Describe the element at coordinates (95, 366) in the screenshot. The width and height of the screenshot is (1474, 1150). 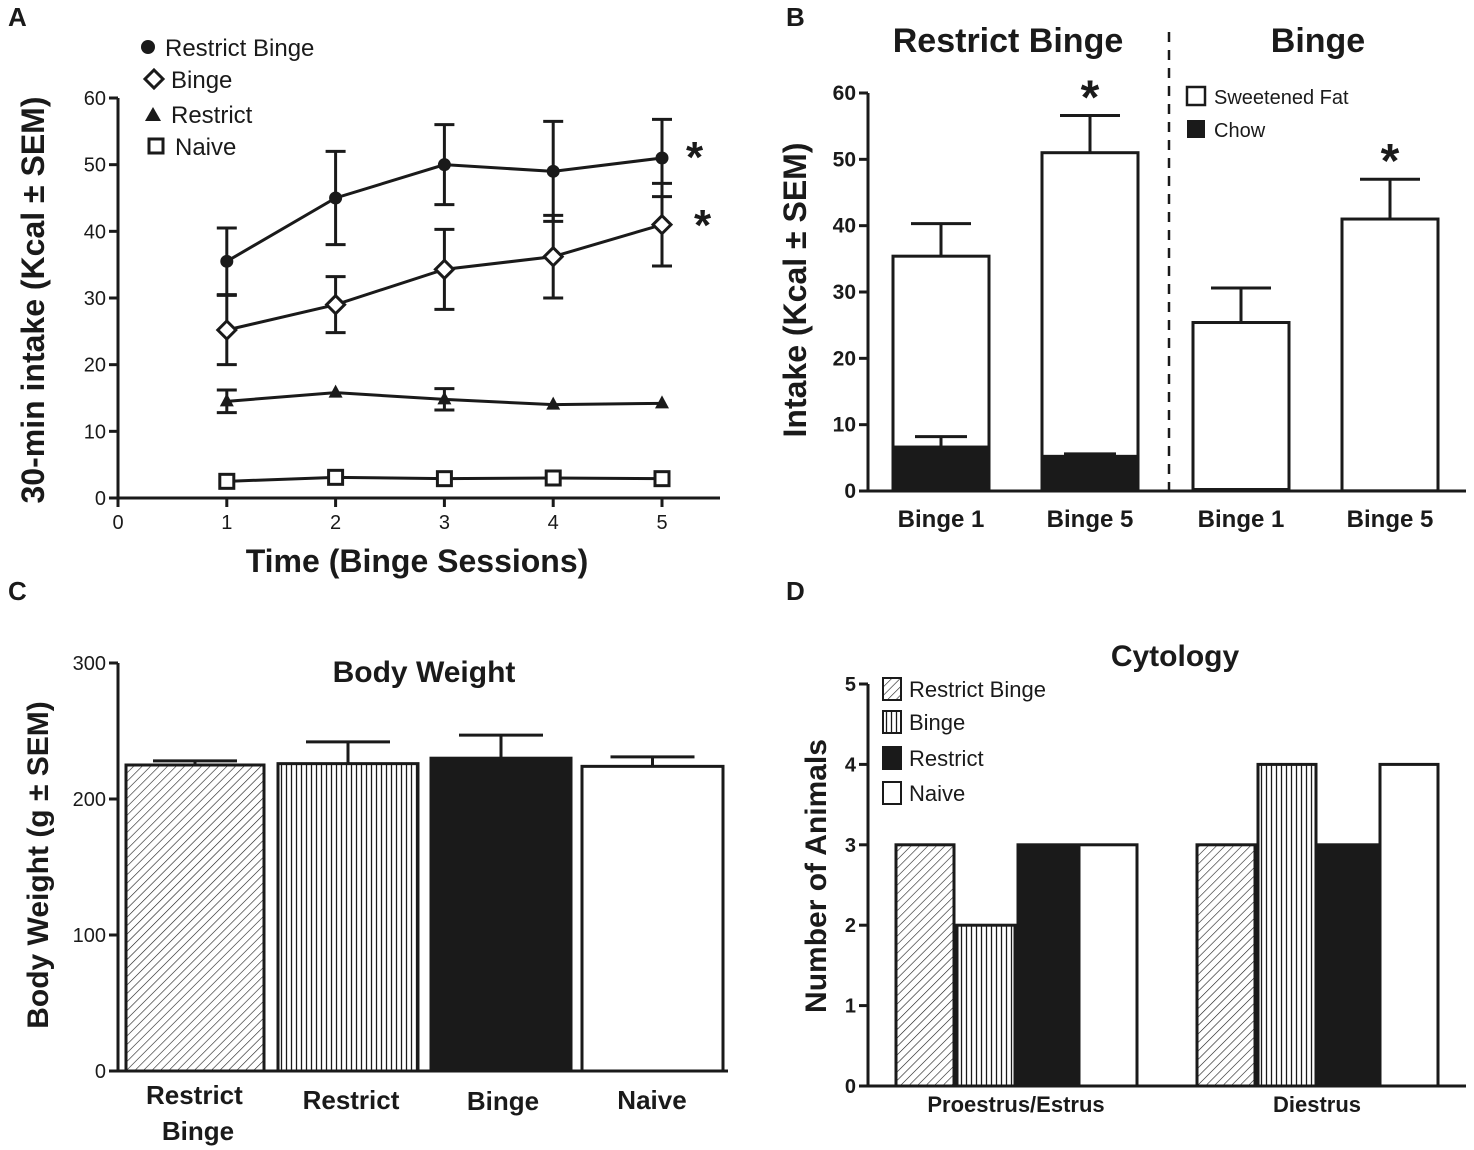
I see `y-tick-label: 20` at that location.